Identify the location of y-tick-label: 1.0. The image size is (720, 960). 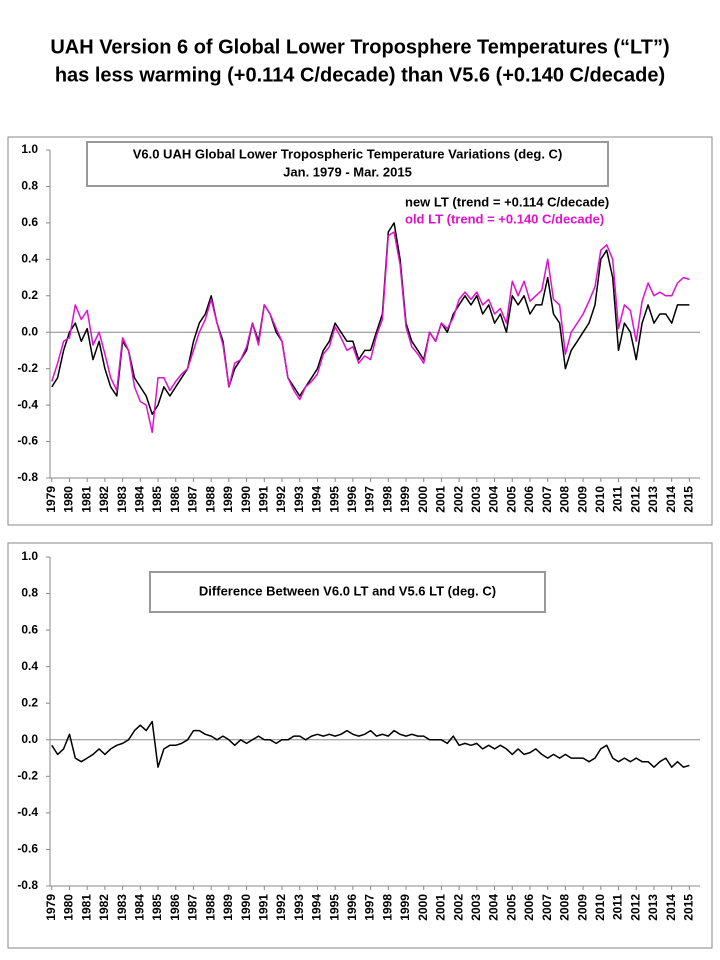
(29, 556).